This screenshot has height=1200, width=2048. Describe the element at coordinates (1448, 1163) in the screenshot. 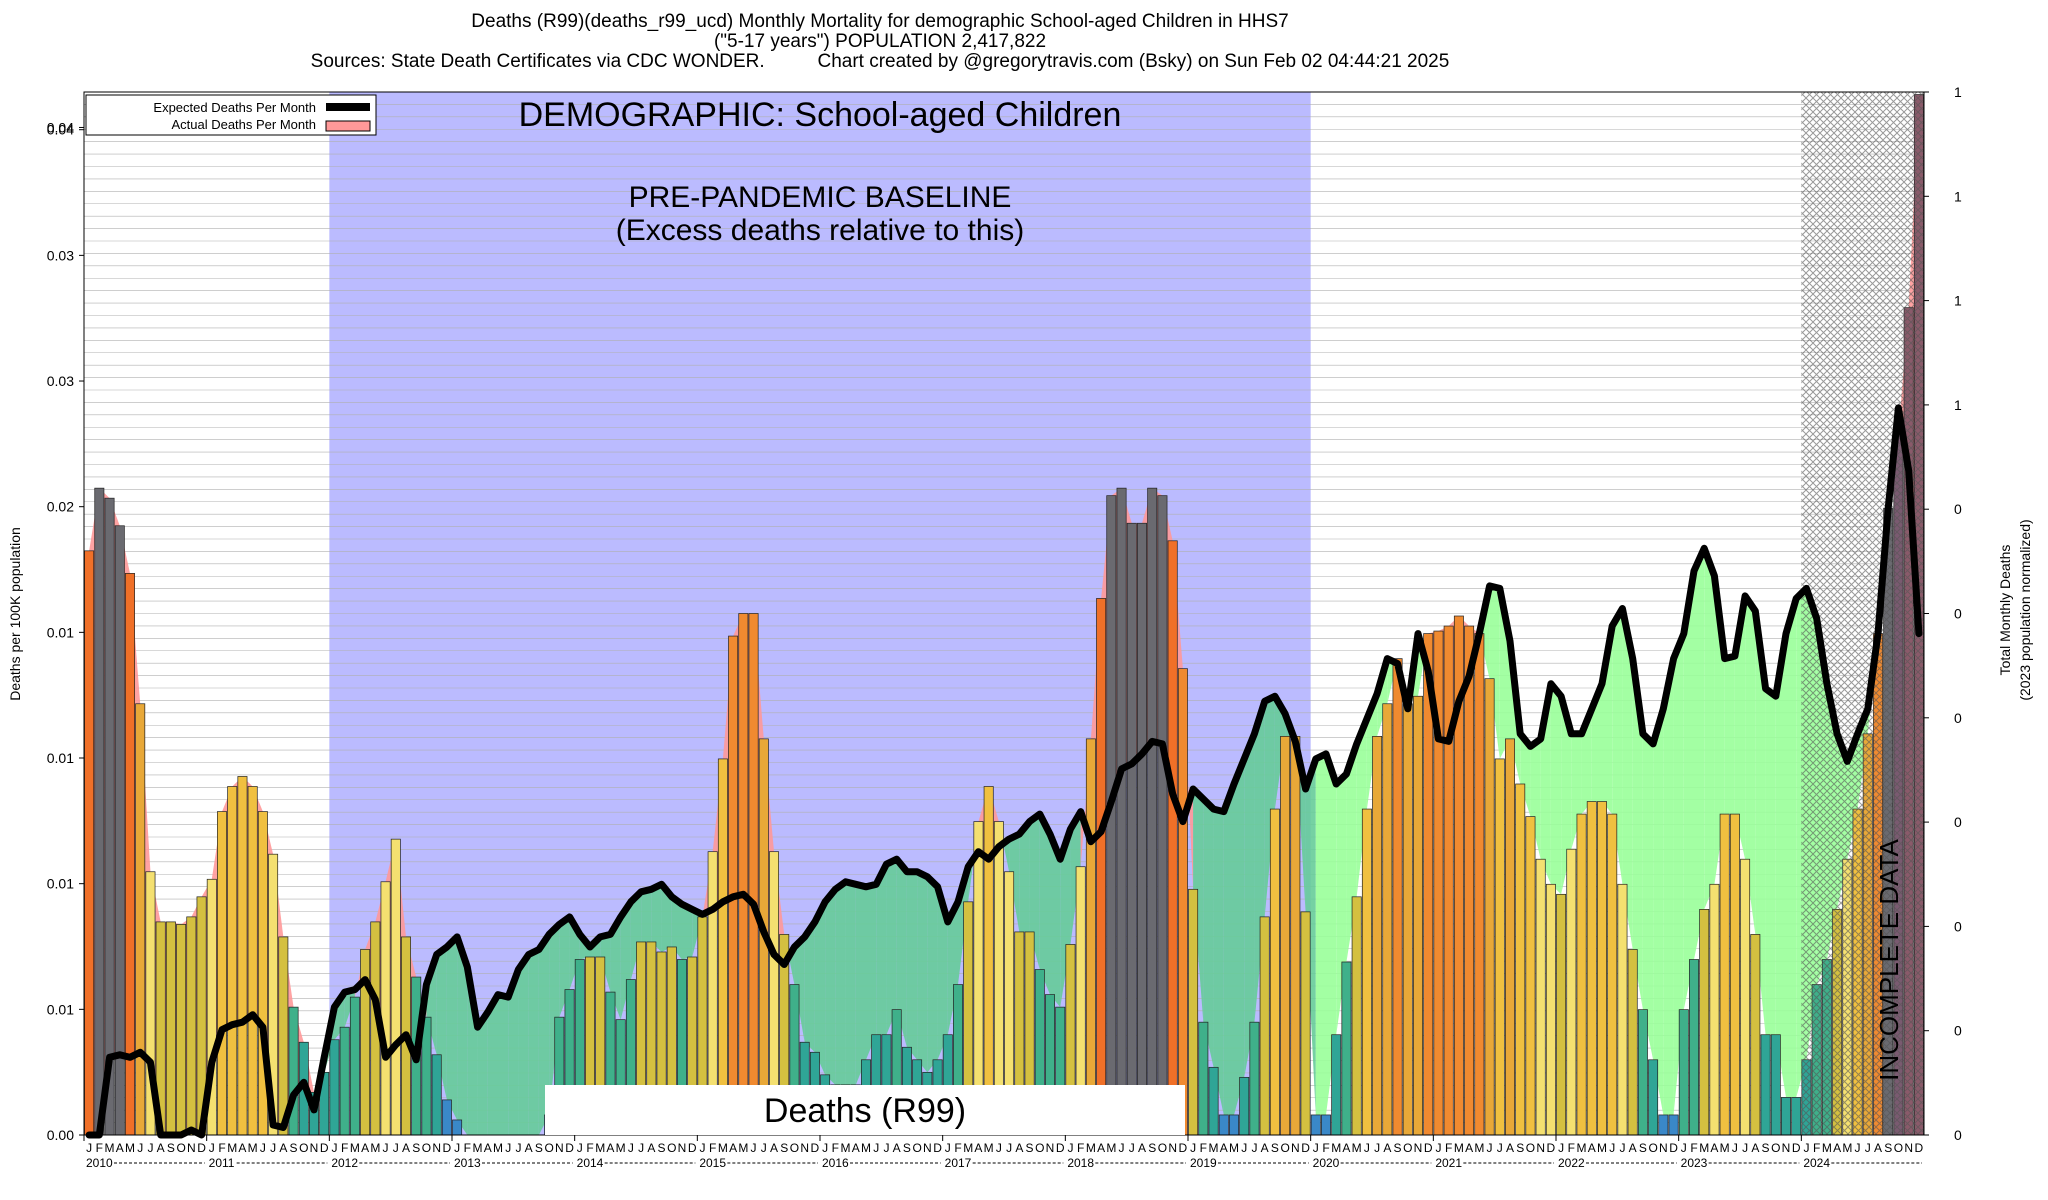

I see `year-label: 2021` at that location.